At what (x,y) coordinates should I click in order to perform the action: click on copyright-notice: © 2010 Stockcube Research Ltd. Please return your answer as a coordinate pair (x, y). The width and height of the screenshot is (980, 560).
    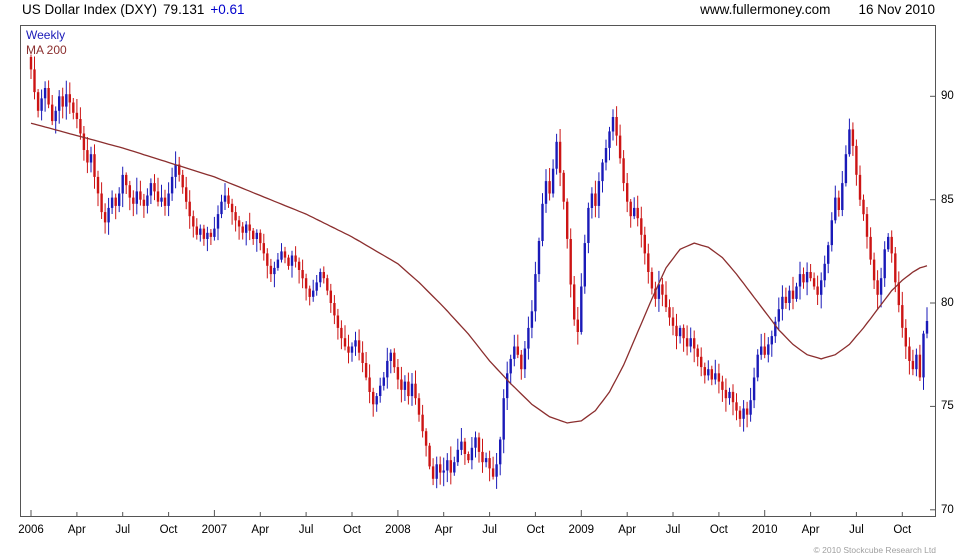
    Looking at the image, I should click on (874, 550).